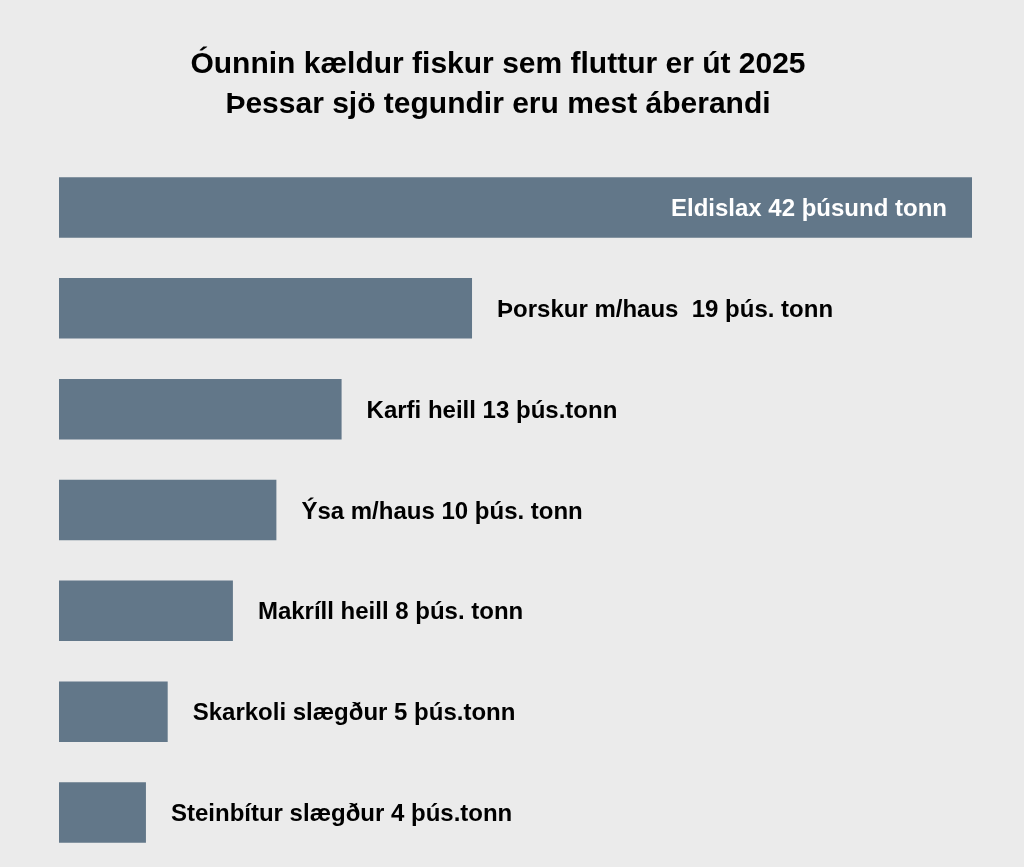  Describe the element at coordinates (498, 62) in the screenshot. I see `chart-title: Óunnin kældur fiskur sem fluttur er út 2025` at that location.